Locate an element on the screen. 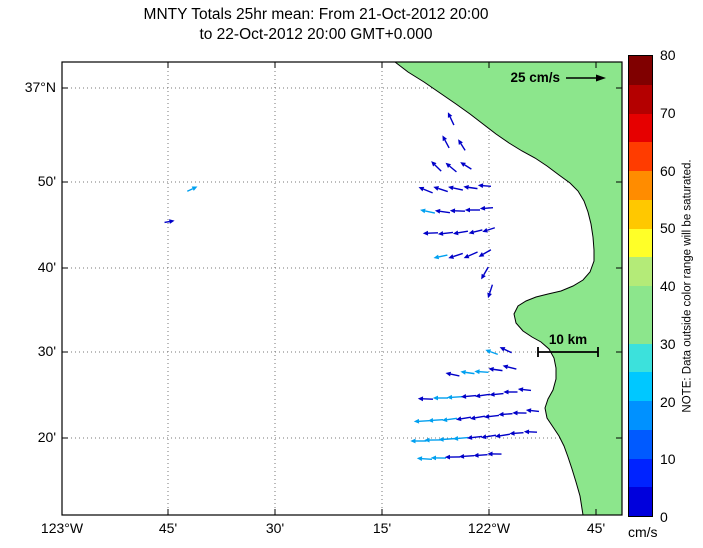 The width and height of the screenshot is (703, 548). scale-bar is located at coordinates (568, 352).